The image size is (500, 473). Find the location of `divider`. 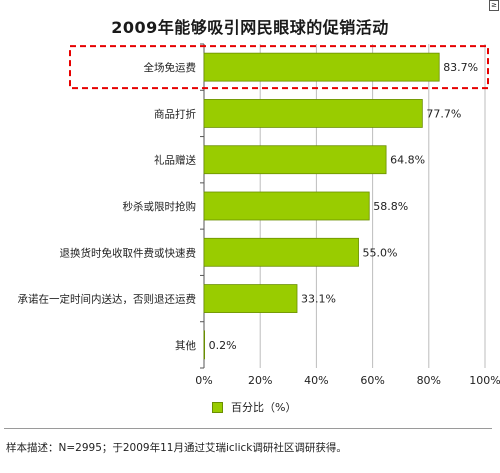

divider is located at coordinates (248, 428).